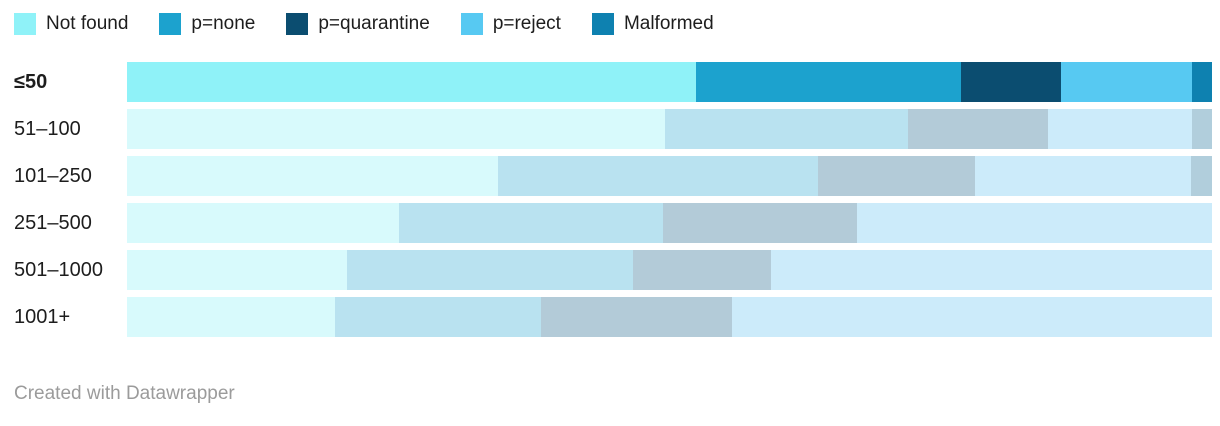  Describe the element at coordinates (374, 23) in the screenshot. I see `legend-item-label: p=quarantine` at that location.